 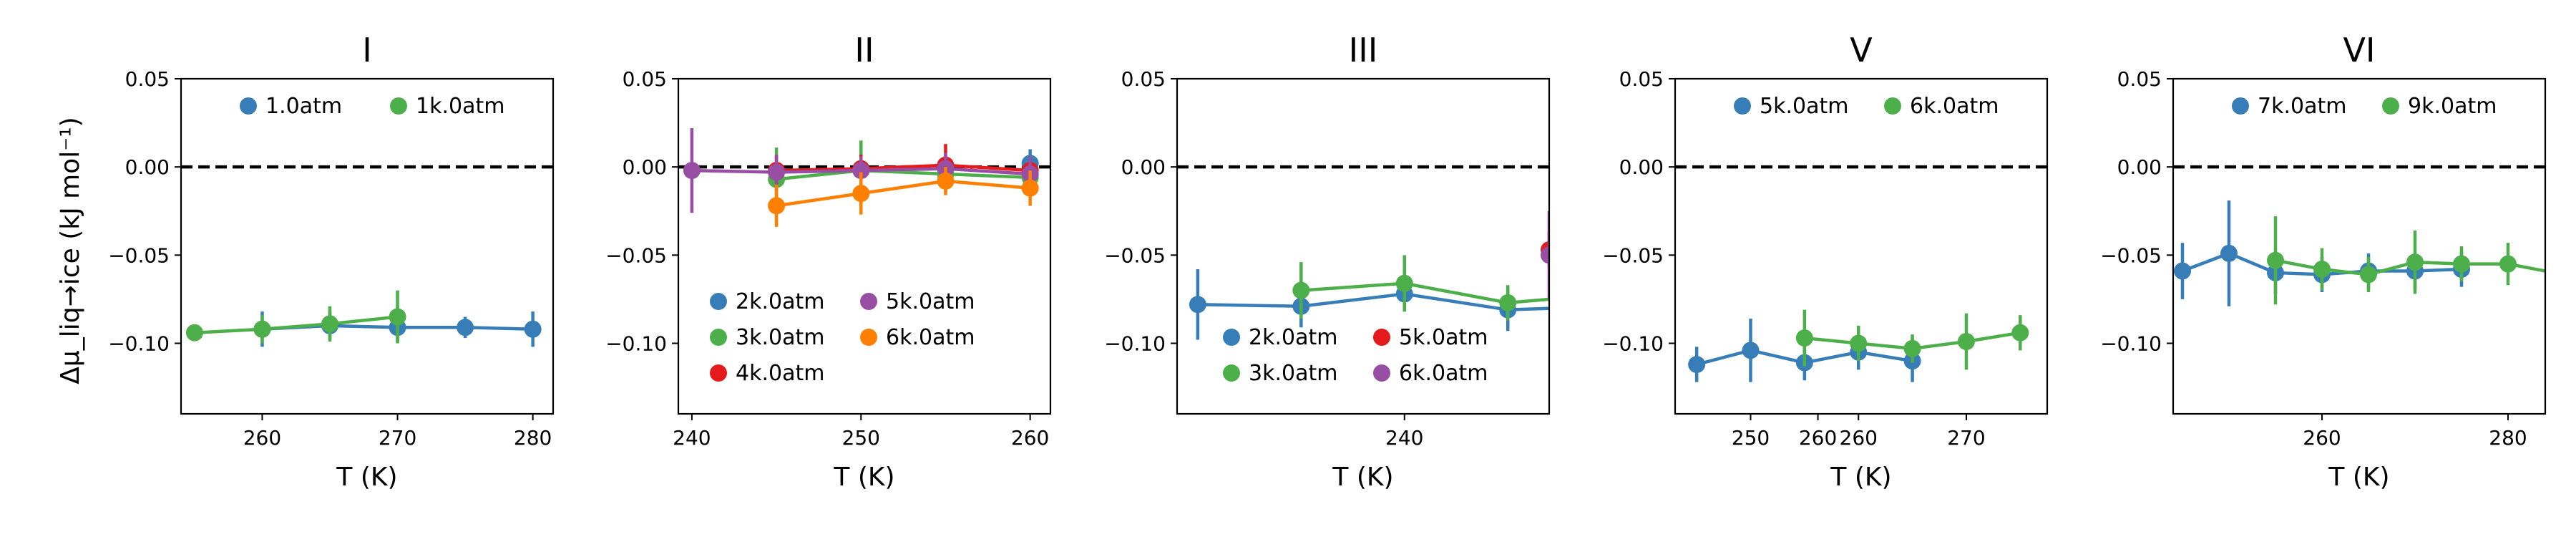 I want to click on panel-title: III, so click(x=1363, y=50).